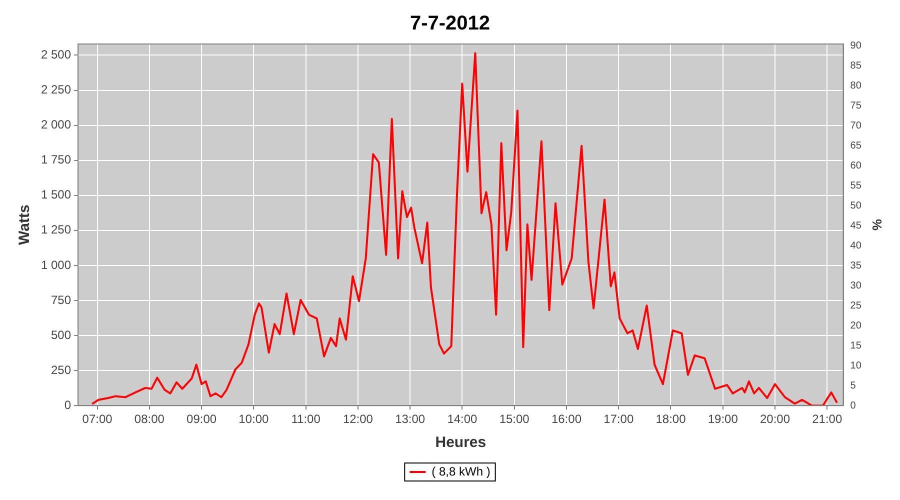 Image resolution: width=900 pixels, height=500 pixels. Describe the element at coordinates (856, 106) in the screenshot. I see `y2-tick-label: 75` at that location.